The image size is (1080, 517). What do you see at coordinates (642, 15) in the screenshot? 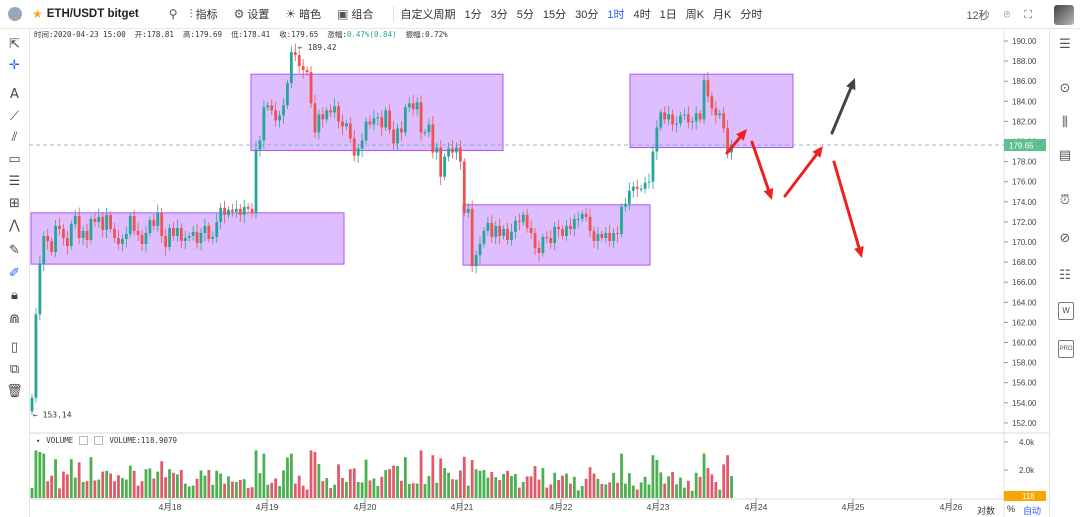
I see `interval-4h: 4时` at bounding box center [642, 15].